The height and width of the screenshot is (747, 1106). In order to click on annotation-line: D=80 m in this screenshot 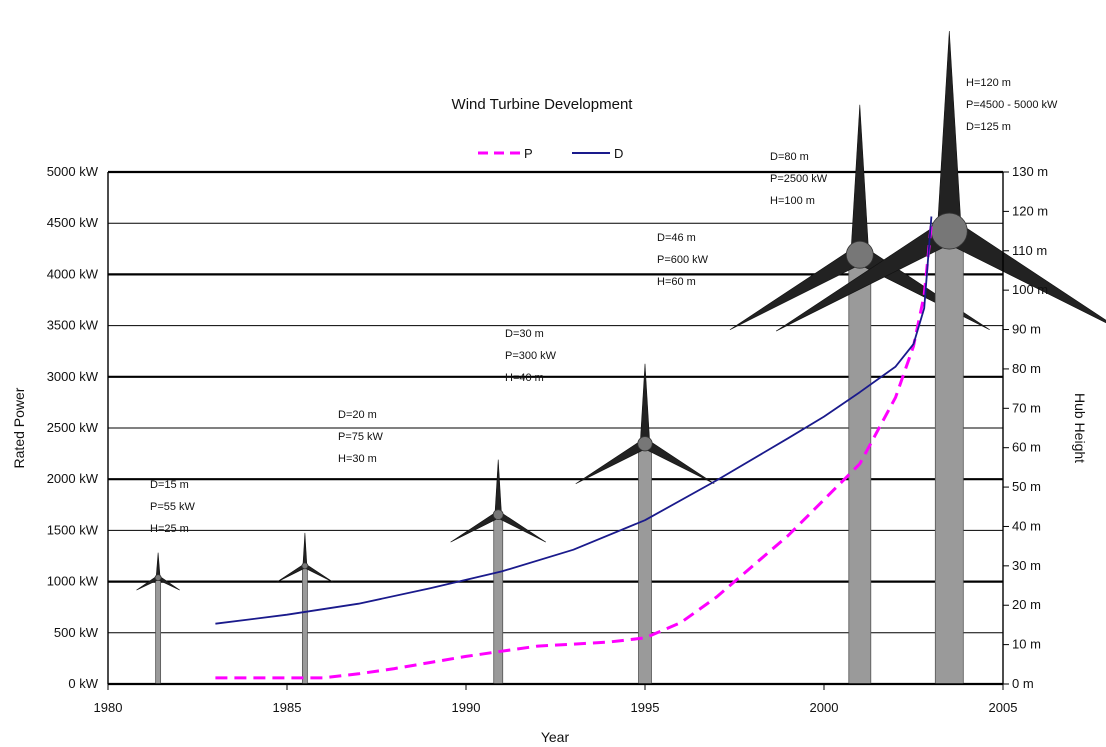, I will do `click(789, 157)`.